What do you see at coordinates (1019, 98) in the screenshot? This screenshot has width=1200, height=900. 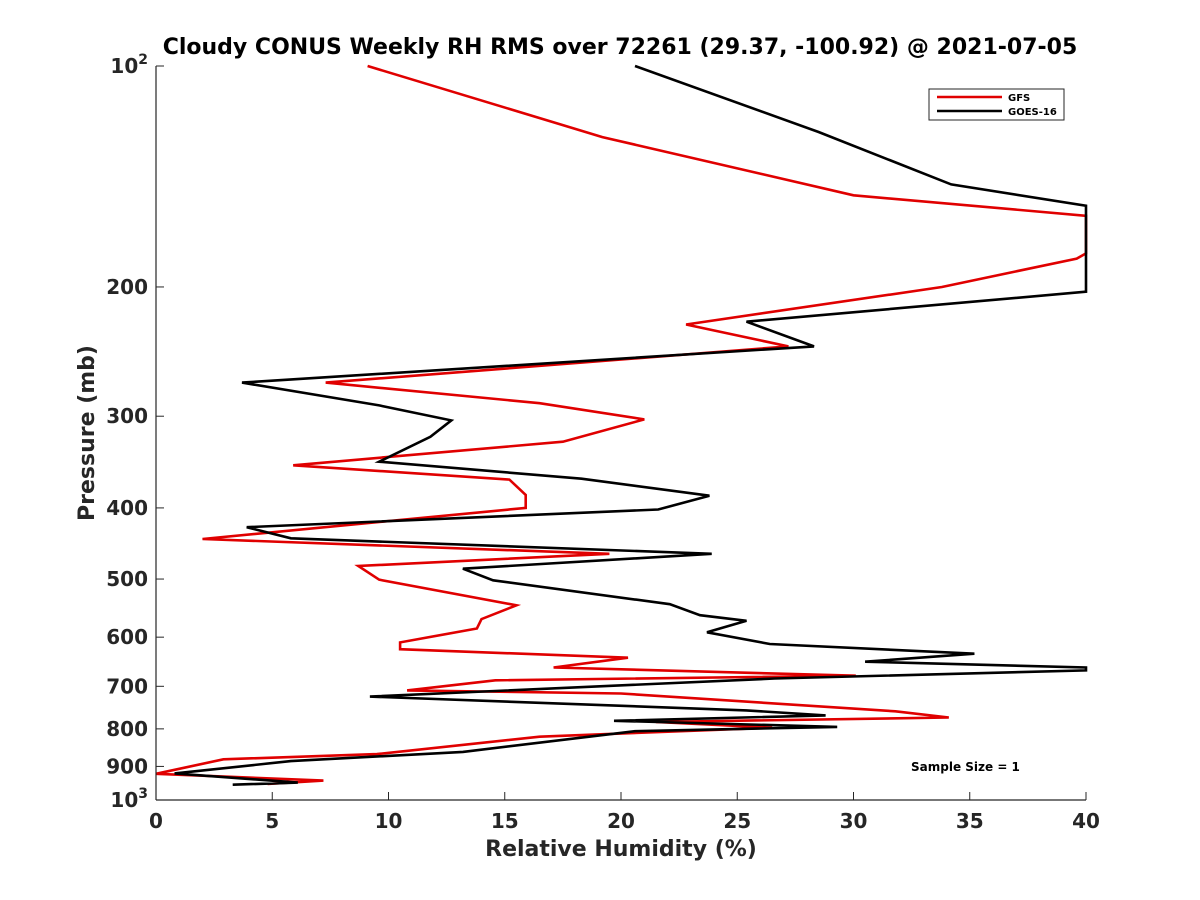 I see `legend-label-gfs: GFS` at bounding box center [1019, 98].